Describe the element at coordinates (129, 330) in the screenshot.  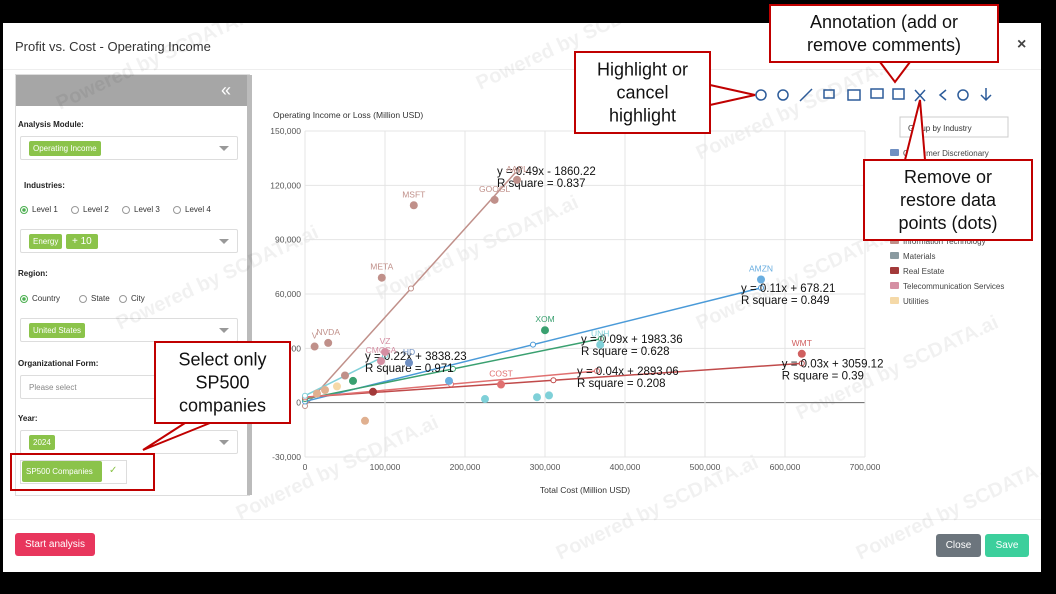
I see `select: United States` at that location.